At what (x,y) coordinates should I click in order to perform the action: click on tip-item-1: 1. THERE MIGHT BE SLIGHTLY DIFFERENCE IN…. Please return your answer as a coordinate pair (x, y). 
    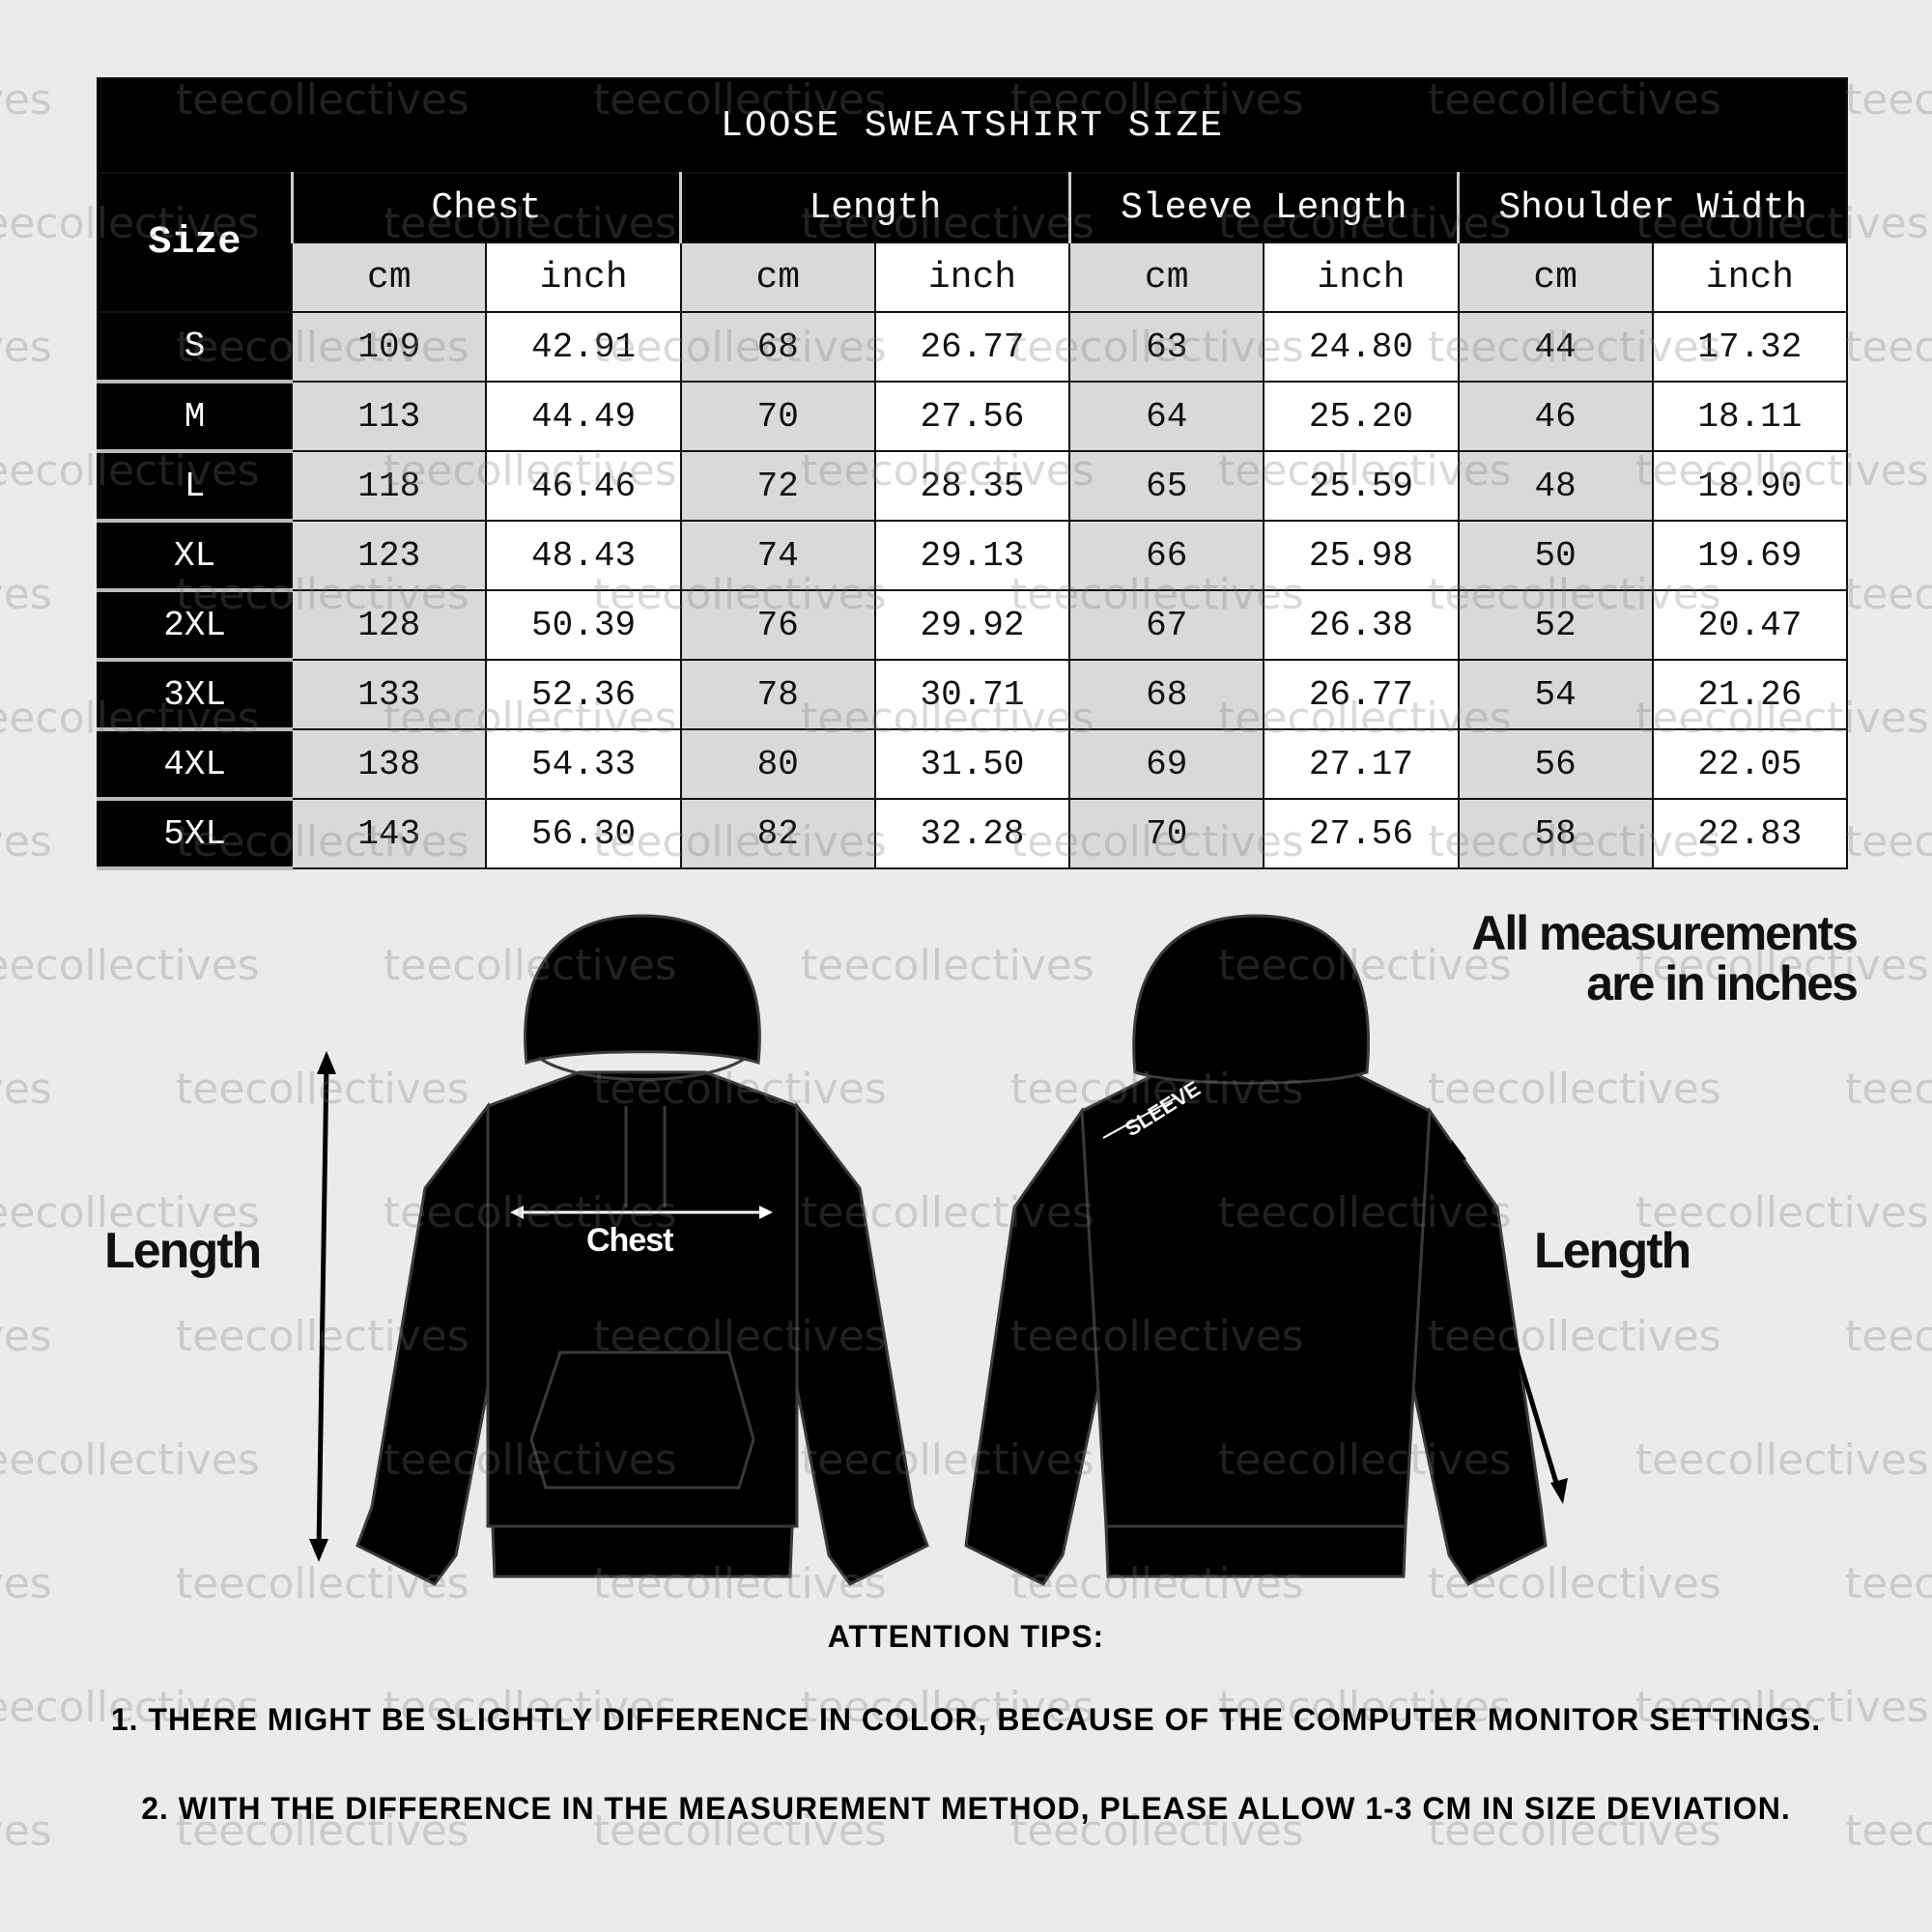
    Looking at the image, I should click on (966, 1719).